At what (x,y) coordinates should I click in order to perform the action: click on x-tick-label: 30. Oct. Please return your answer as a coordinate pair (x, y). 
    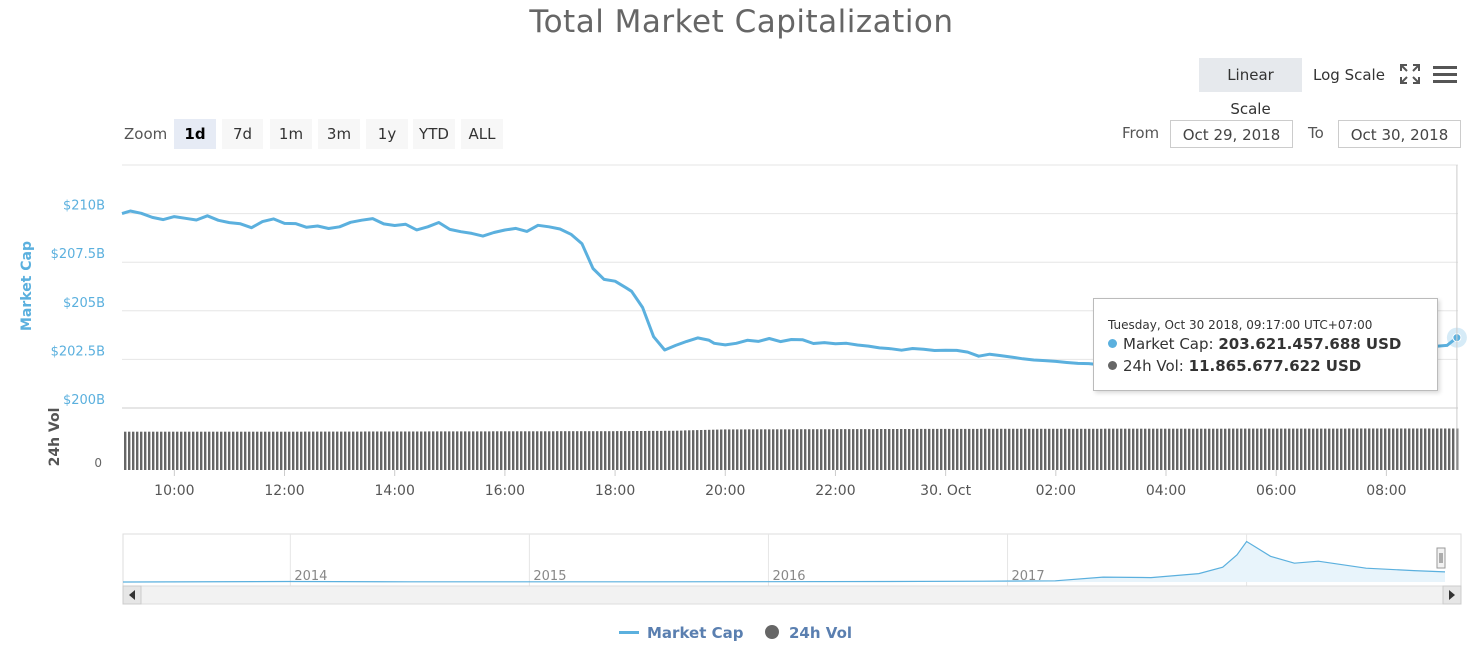
    Looking at the image, I should click on (945, 491).